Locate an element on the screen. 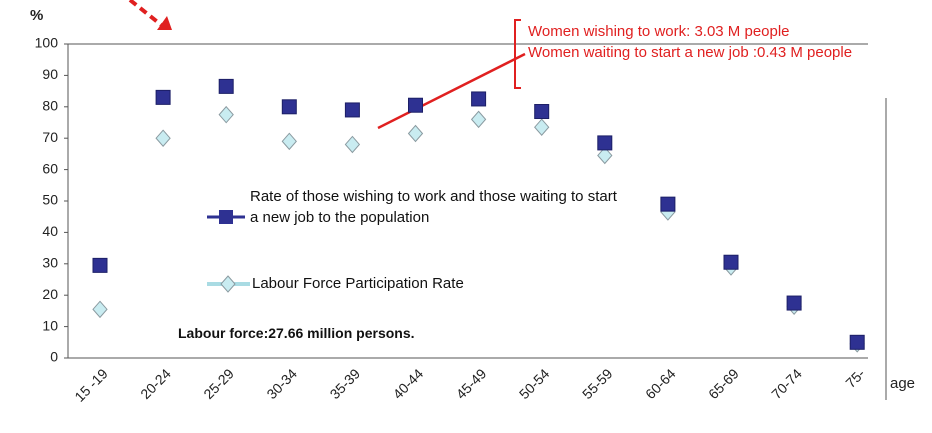 The width and height of the screenshot is (932, 433). y-tick-label: 80 is located at coordinates (50, 106).